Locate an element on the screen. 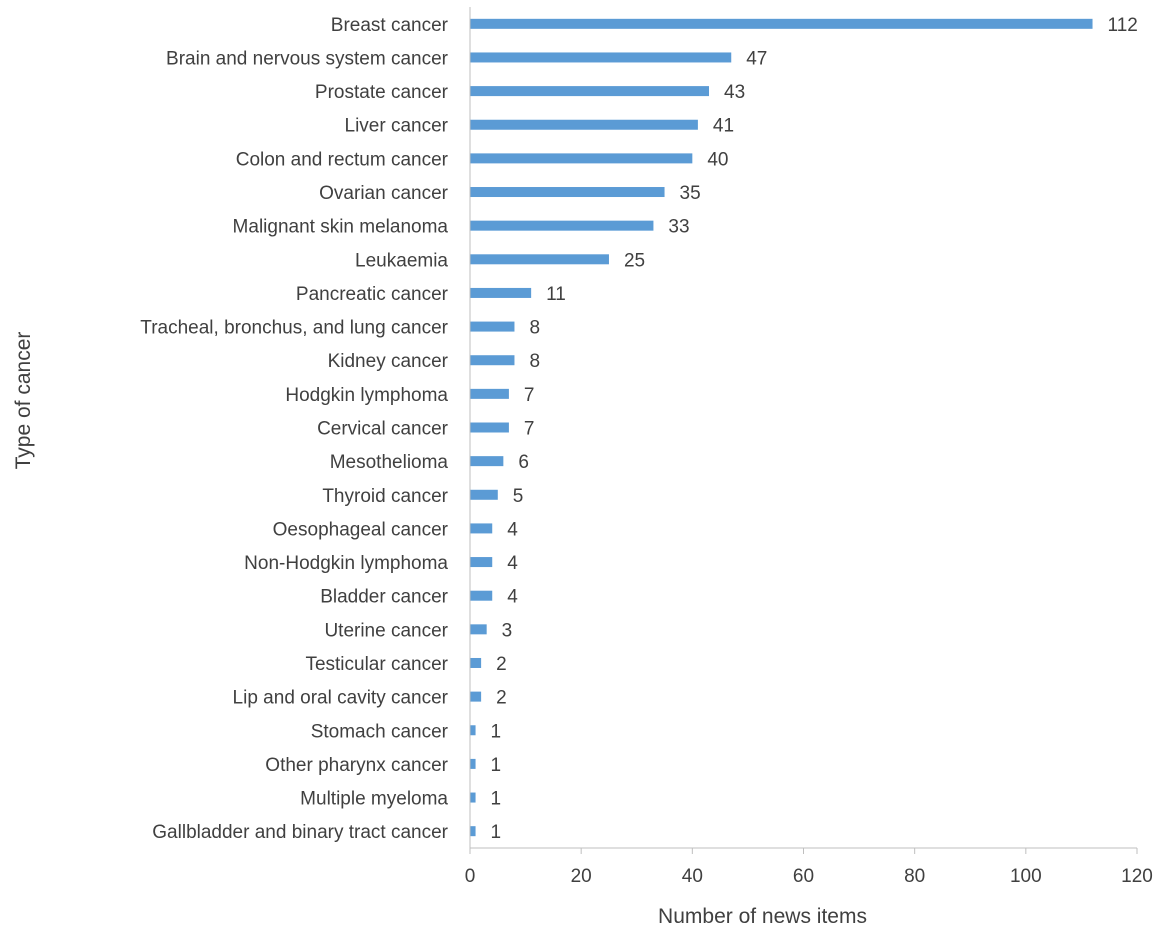 This screenshot has height=936, width=1167. category-label: Mesothelioma is located at coordinates (389, 462).